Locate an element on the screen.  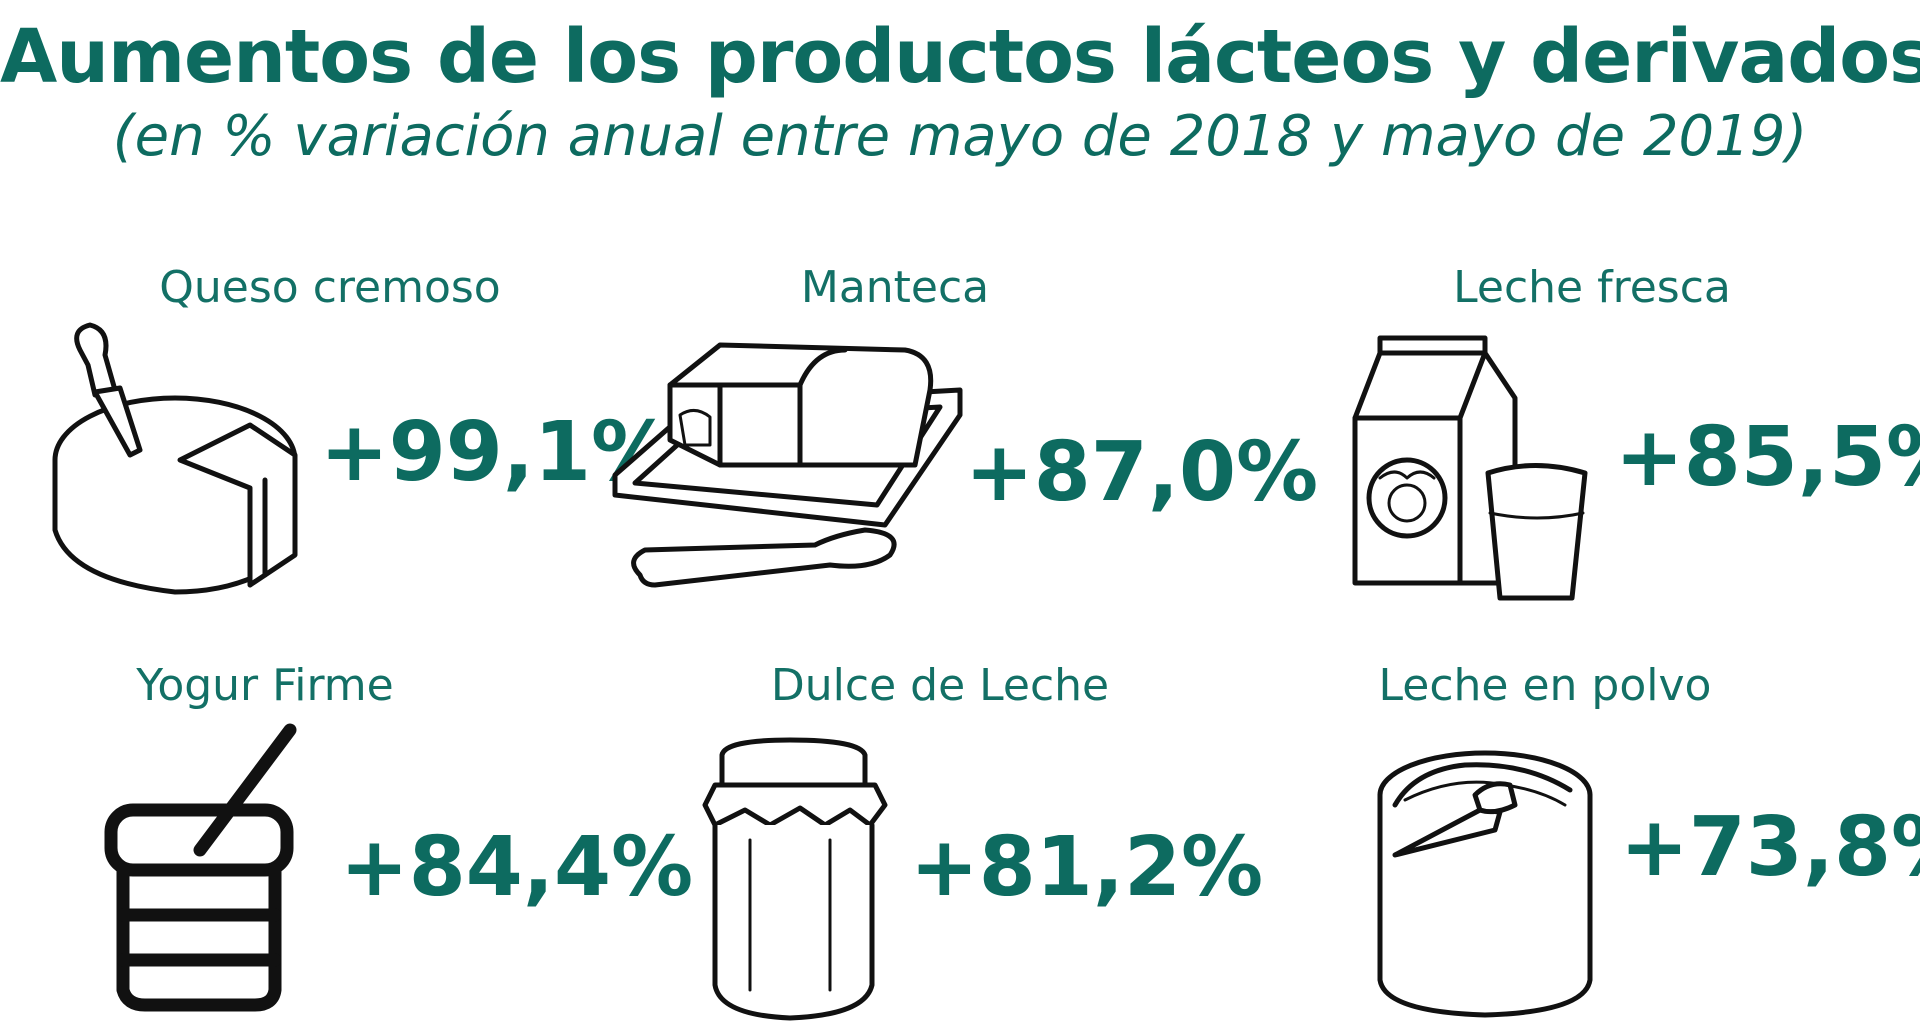
item-label: Dulce de Leche is located at coordinates (940, 685).